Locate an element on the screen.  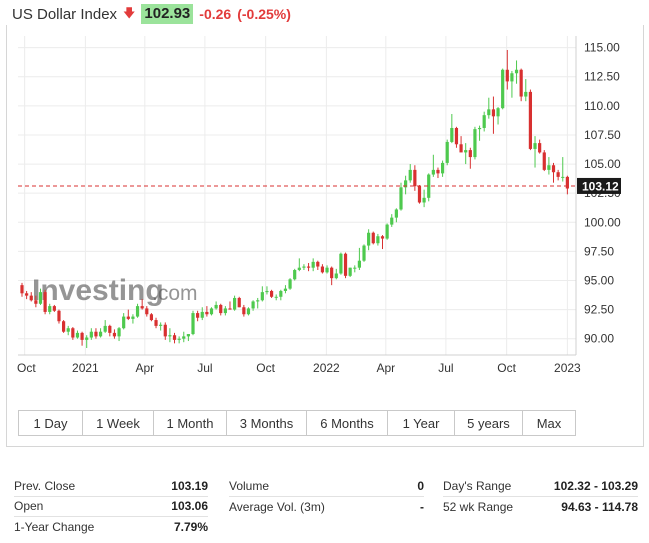
quote-header: US Dollar Index 🡇 102.93 -0.26 (-0.25%) is located at coordinates (151, 14).